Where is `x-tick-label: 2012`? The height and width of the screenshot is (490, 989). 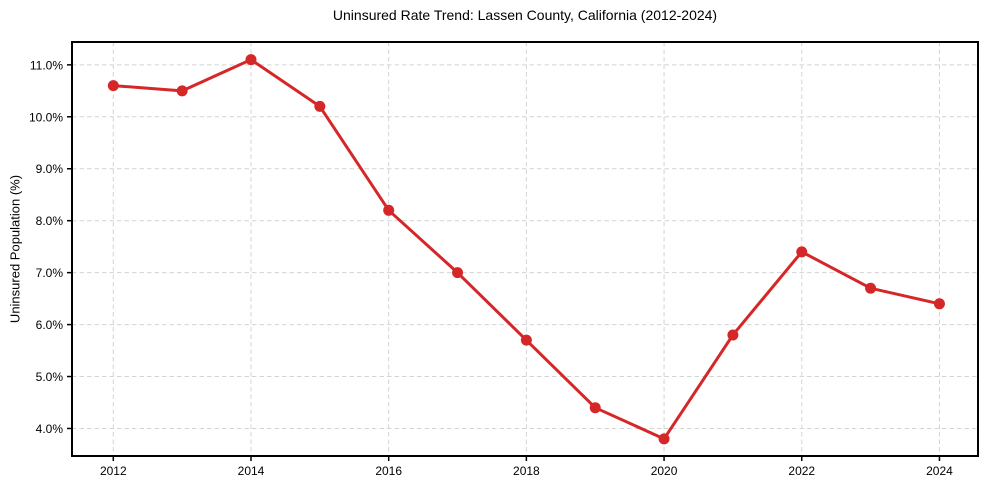
x-tick-label: 2012 is located at coordinates (113, 471).